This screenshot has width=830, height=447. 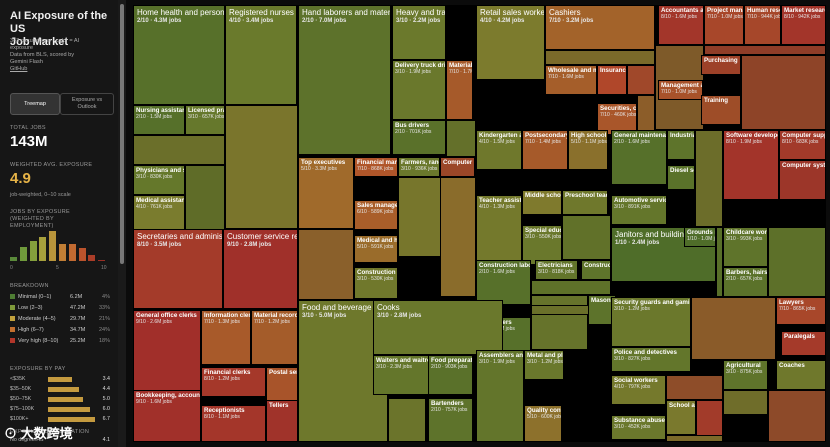 I want to click on treemap-cell: Receptionists 8/10 · 1.1M jobs, so click(x=233, y=423).